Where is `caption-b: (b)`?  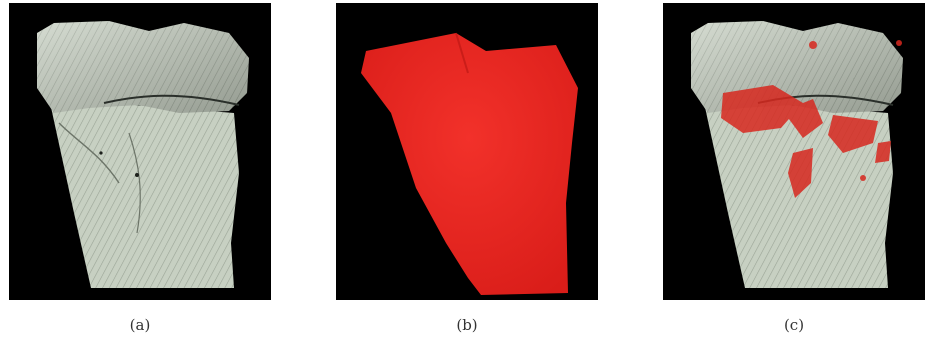
caption-b: (b) is located at coordinates (467, 325).